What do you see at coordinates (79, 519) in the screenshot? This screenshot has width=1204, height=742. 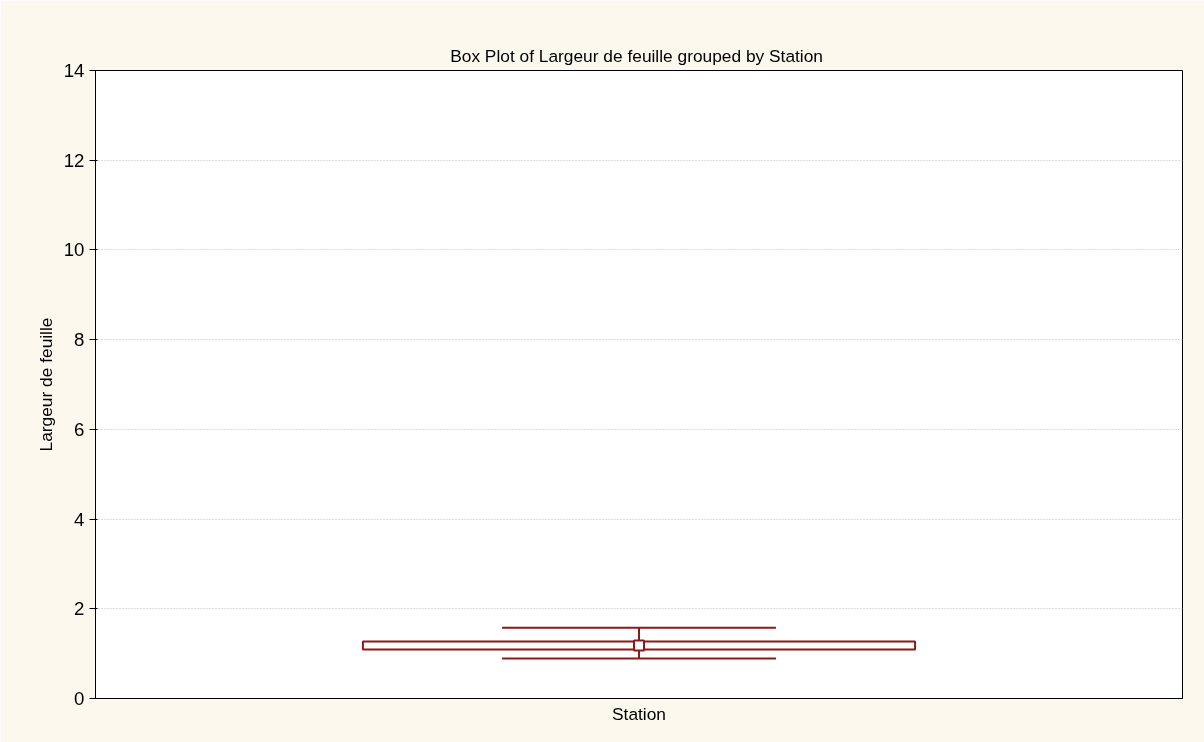 I see `y-tick-label: 4` at bounding box center [79, 519].